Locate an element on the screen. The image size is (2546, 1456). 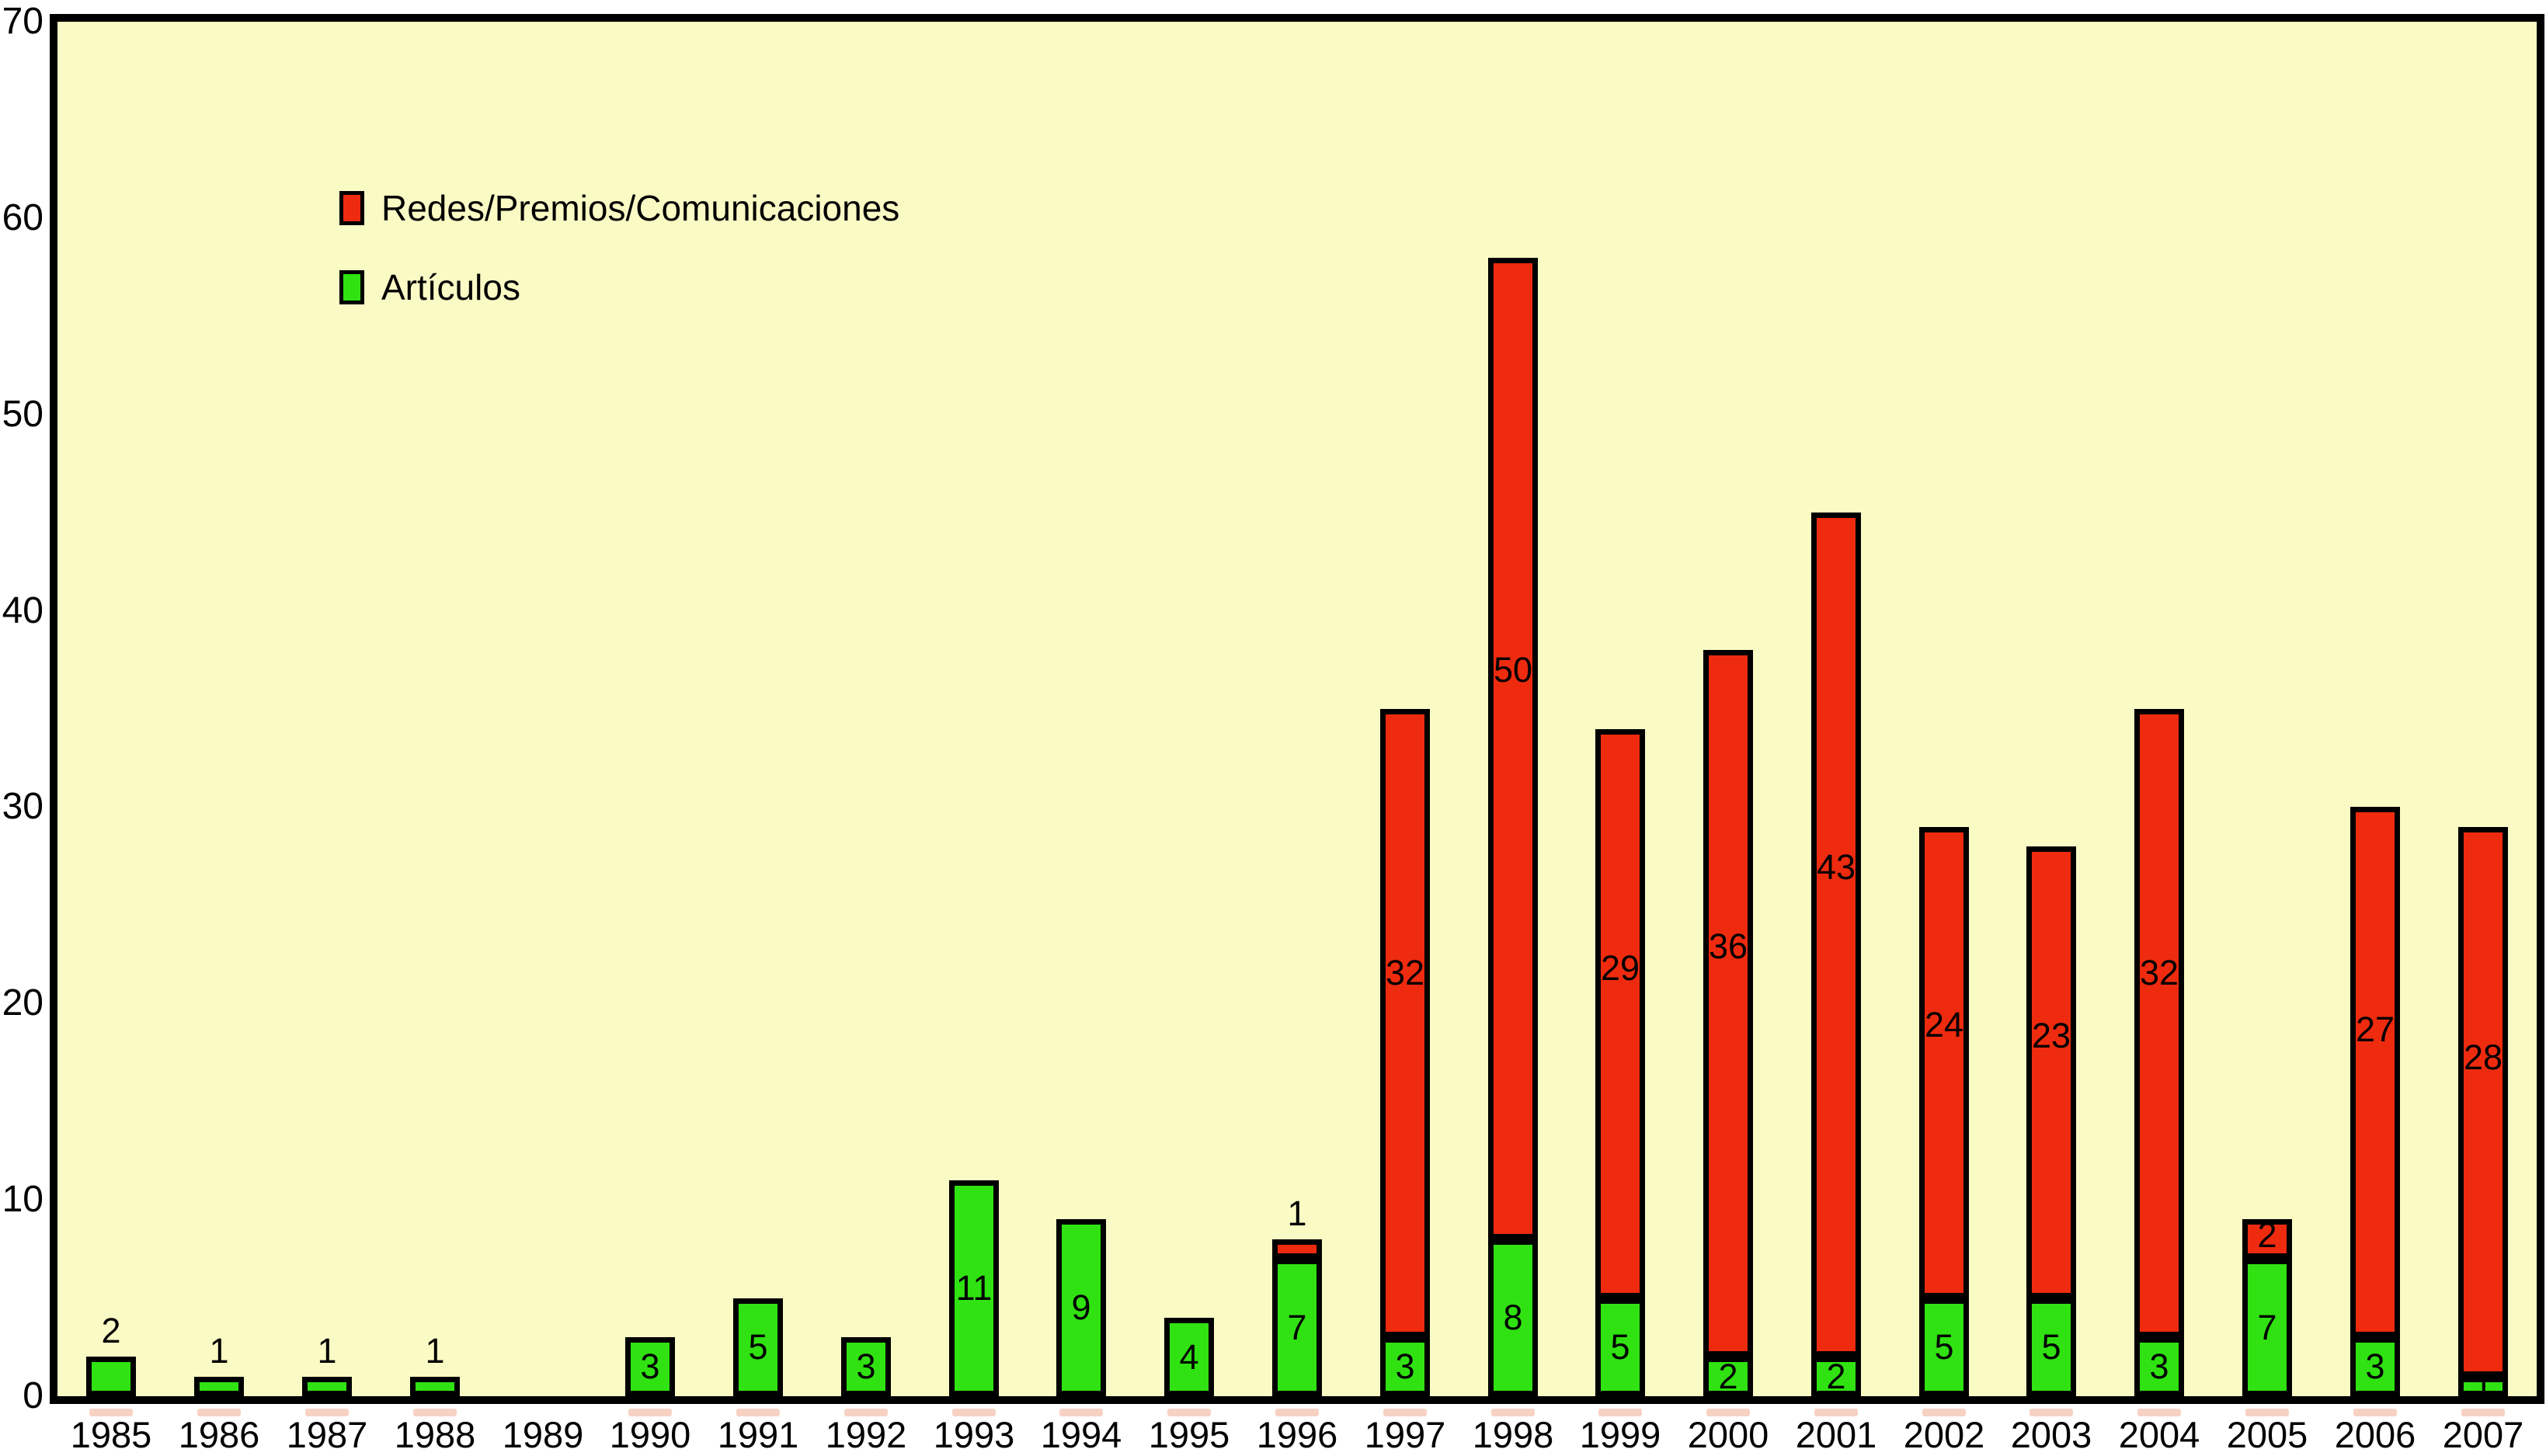
axis-under-tick-2001 is located at coordinates (1836, 1412).